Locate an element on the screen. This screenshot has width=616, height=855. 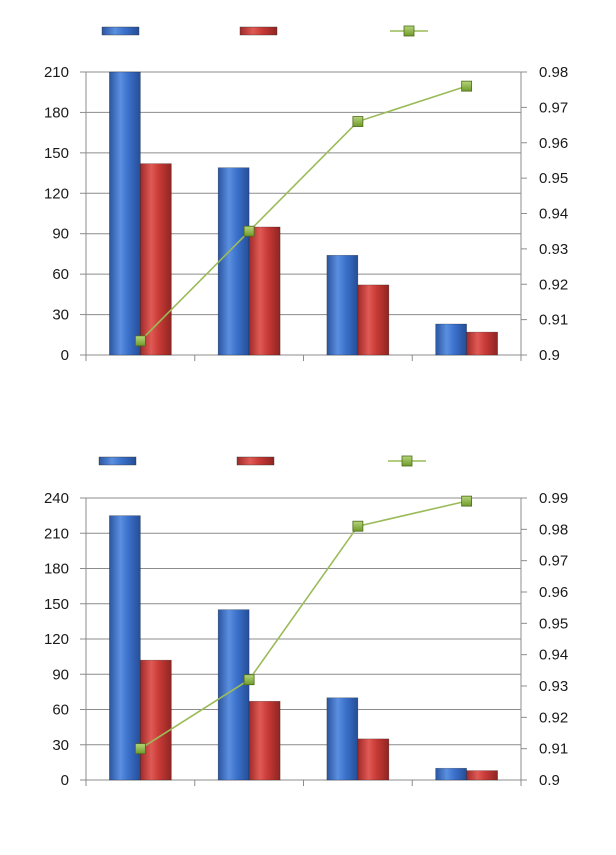
right-tick-label: 0.99 is located at coordinates (553, 498).